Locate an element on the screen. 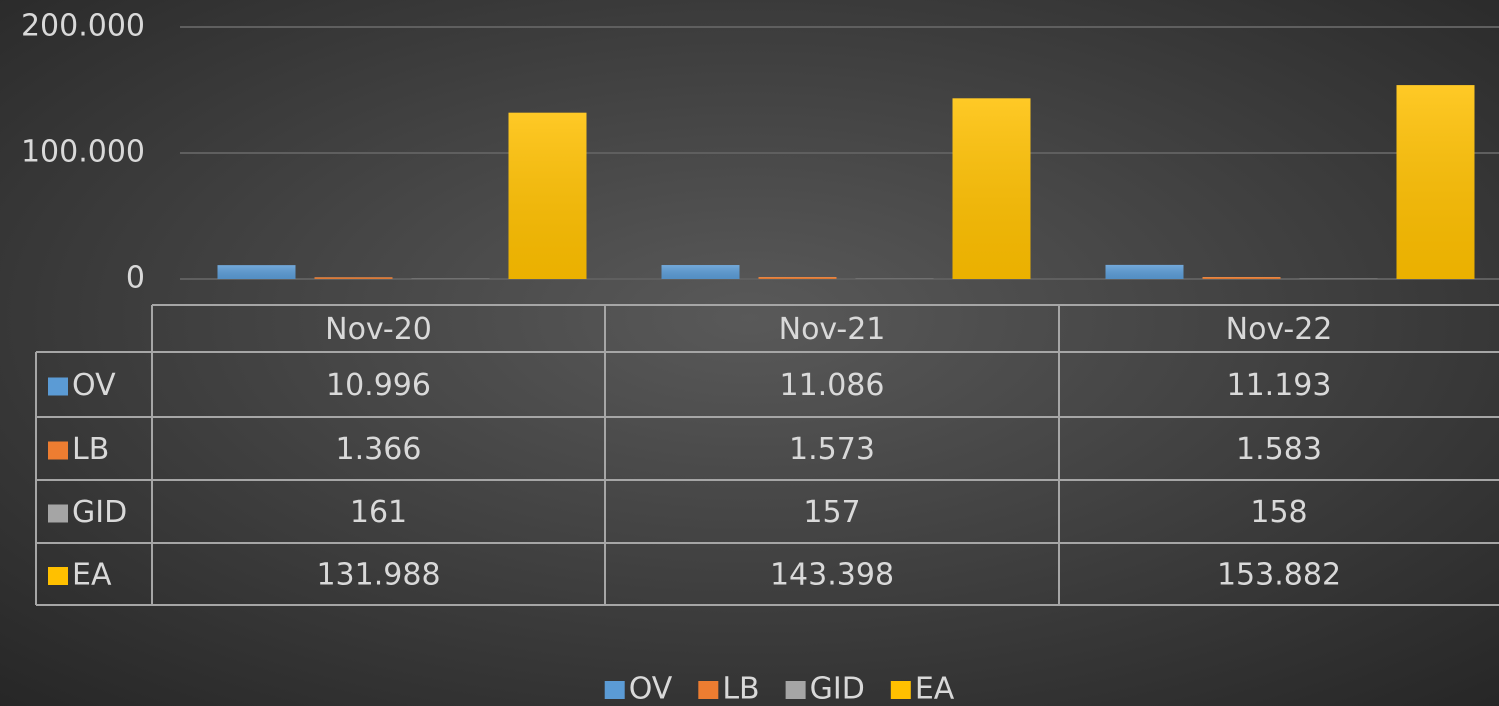  table-row-label: EA is located at coordinates (92, 575).